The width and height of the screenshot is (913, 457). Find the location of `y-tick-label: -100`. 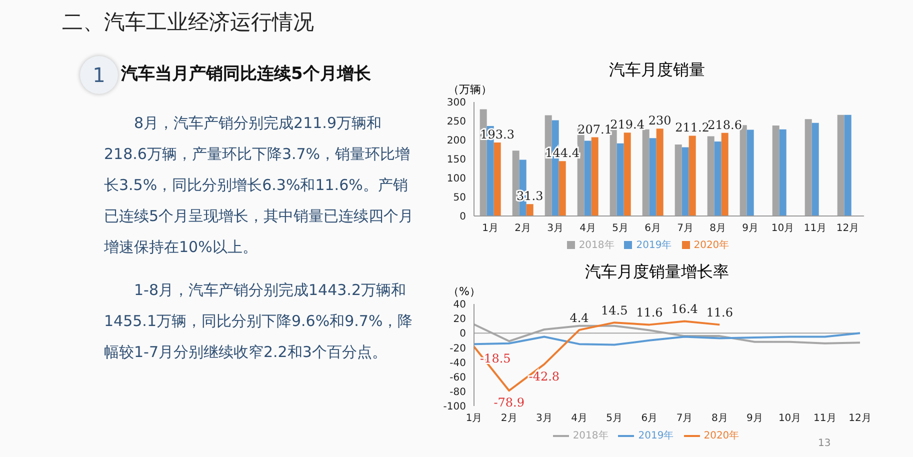

y-tick-label: -100 is located at coordinates (454, 407).